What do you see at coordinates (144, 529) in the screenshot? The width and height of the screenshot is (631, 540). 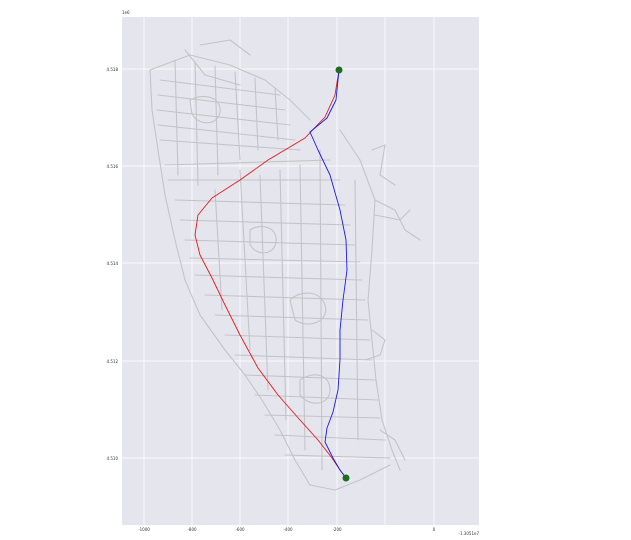 I see `x-tick-label: -1000` at bounding box center [144, 529].